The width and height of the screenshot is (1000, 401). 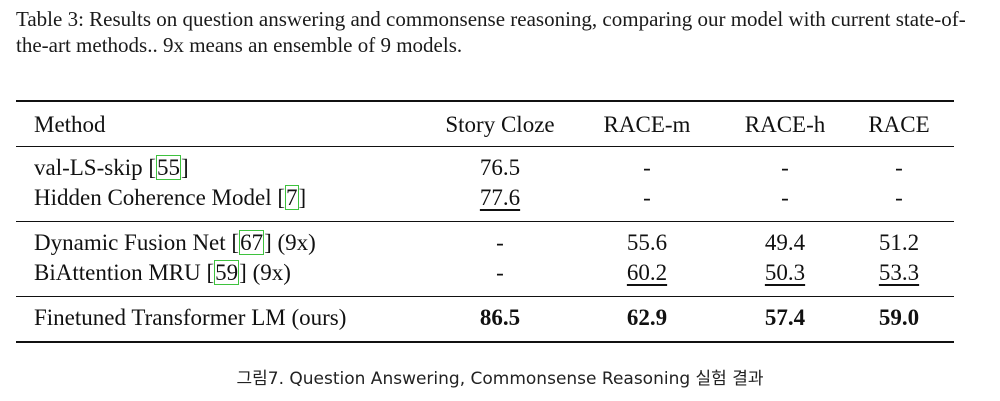 What do you see at coordinates (500, 317) in the screenshot?
I see `value-story-cloze: 86.5` at bounding box center [500, 317].